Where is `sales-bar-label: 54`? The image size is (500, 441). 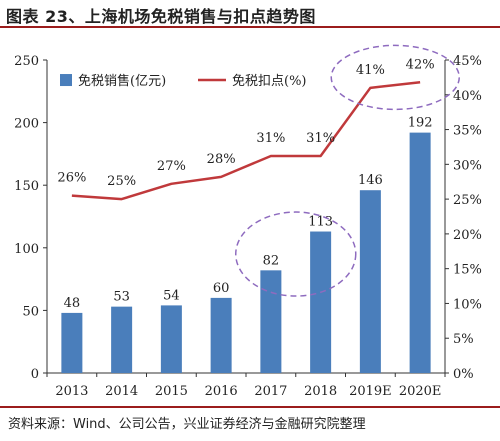 sales-bar-label: 54 is located at coordinates (171, 295).